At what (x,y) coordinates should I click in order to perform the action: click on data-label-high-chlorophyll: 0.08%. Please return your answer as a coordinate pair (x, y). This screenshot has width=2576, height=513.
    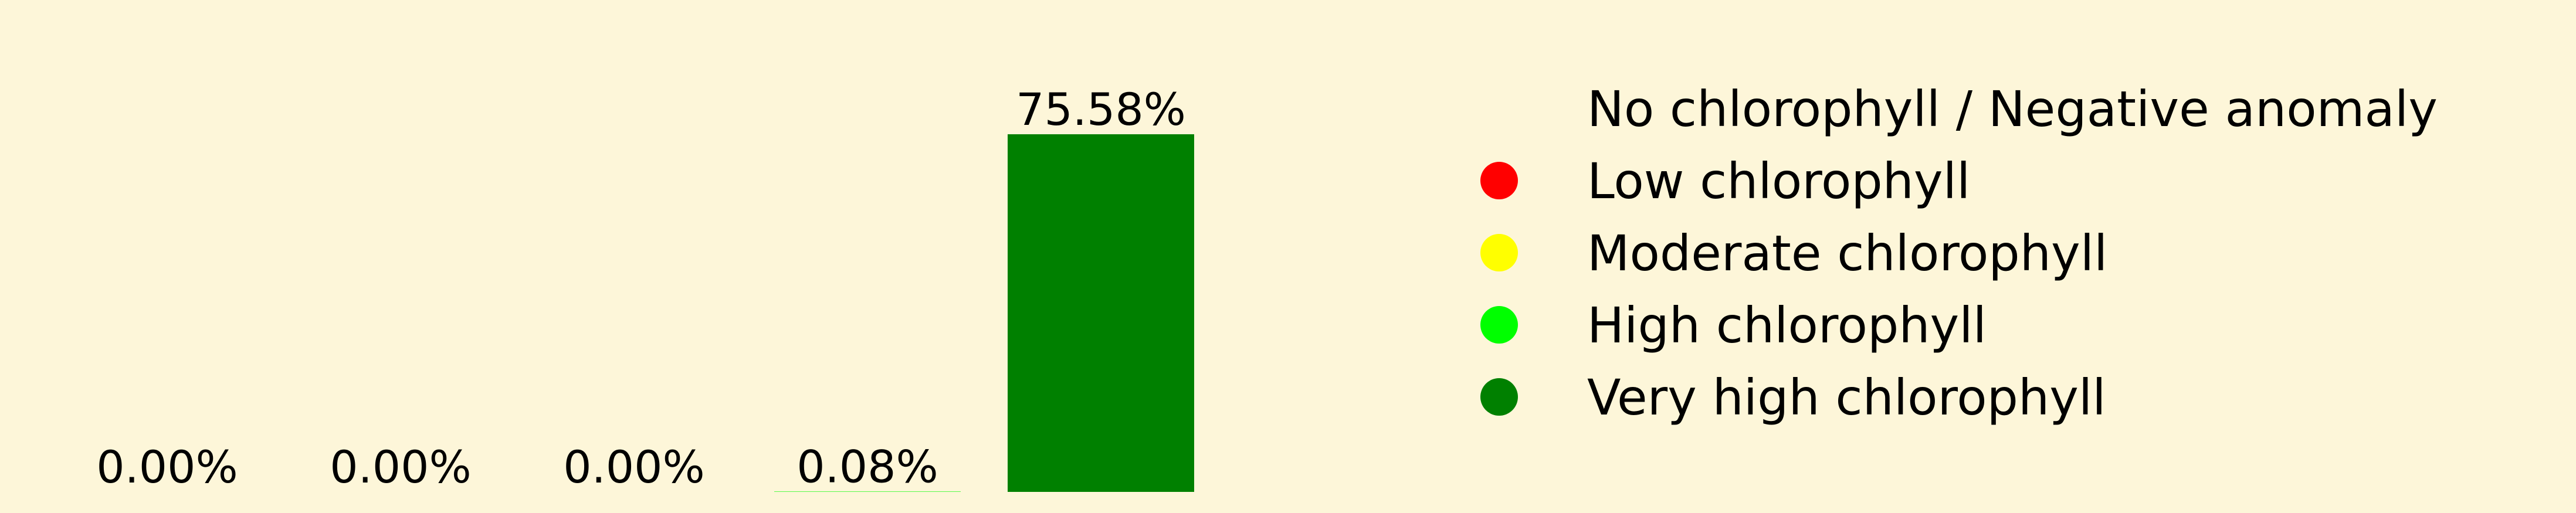
    Looking at the image, I should click on (867, 466).